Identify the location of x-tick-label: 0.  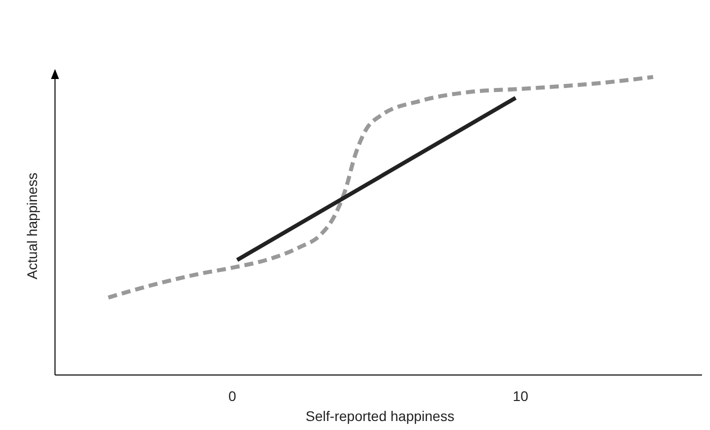
(232, 396).